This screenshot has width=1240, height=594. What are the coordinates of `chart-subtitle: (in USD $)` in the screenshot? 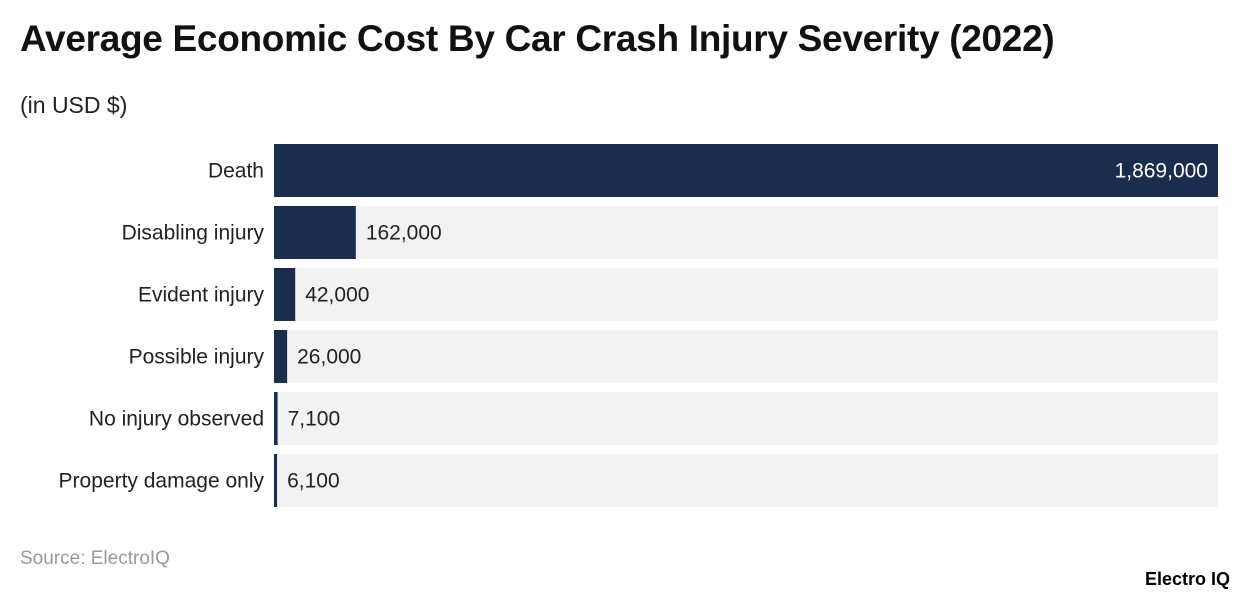 It's located at (74, 105).